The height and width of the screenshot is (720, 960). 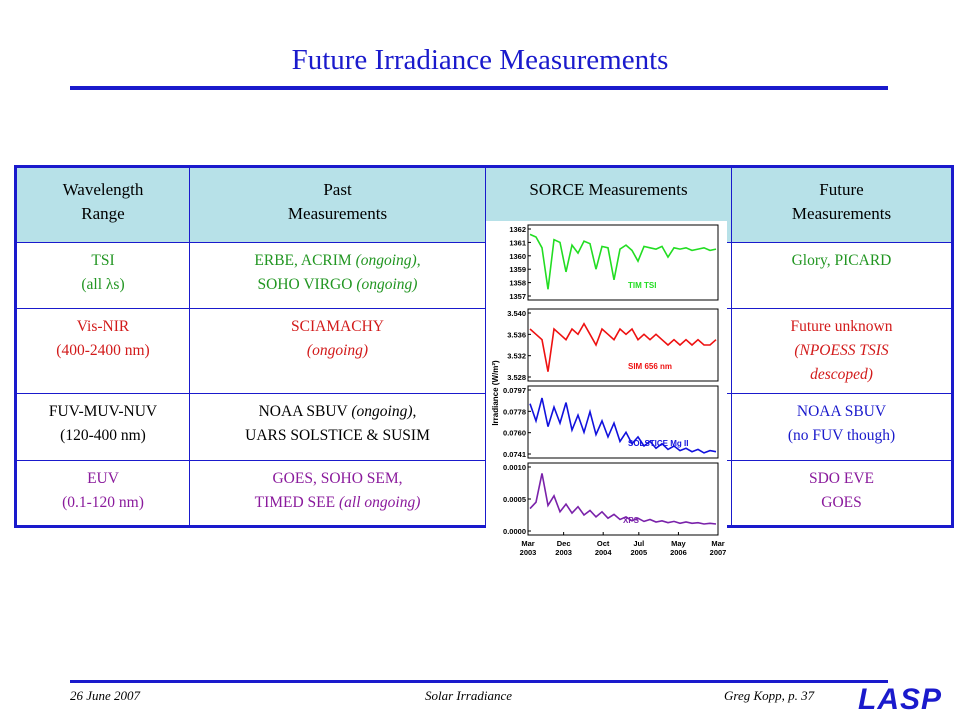 I want to click on range-cell: TSI (all λs), so click(x=102, y=275).